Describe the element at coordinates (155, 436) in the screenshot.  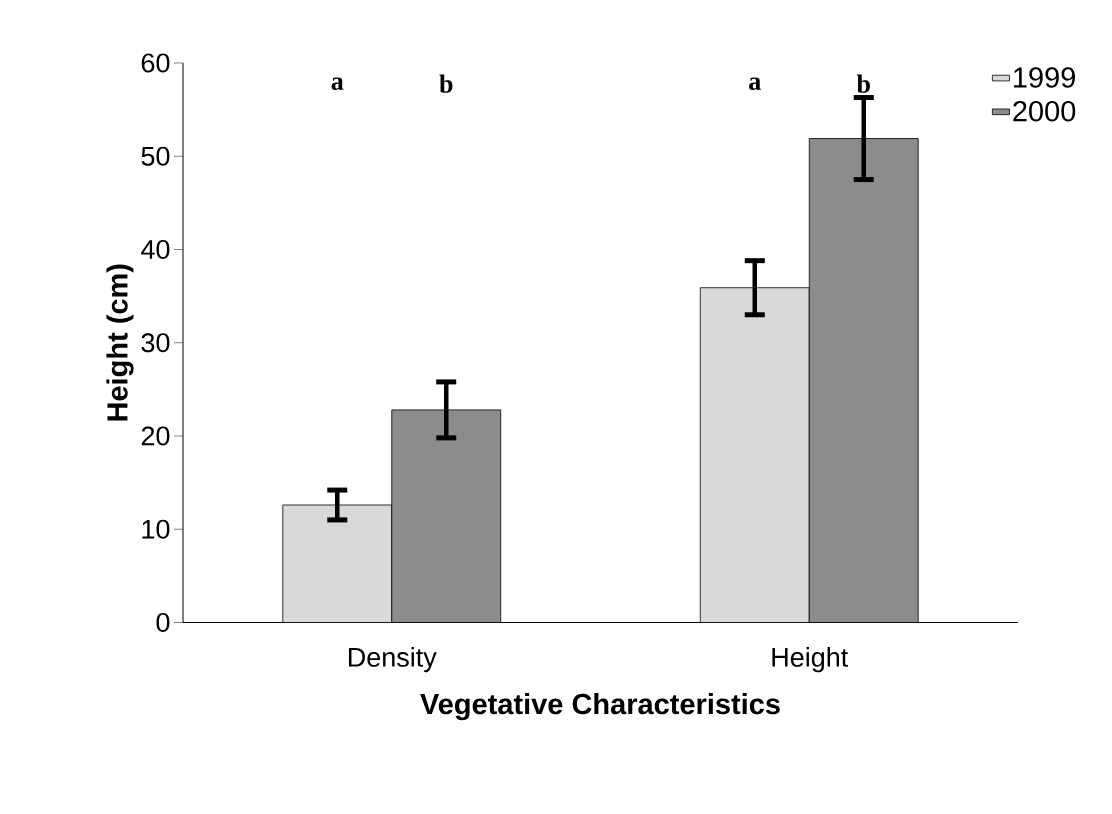
I see `y-tick-label: 20` at that location.